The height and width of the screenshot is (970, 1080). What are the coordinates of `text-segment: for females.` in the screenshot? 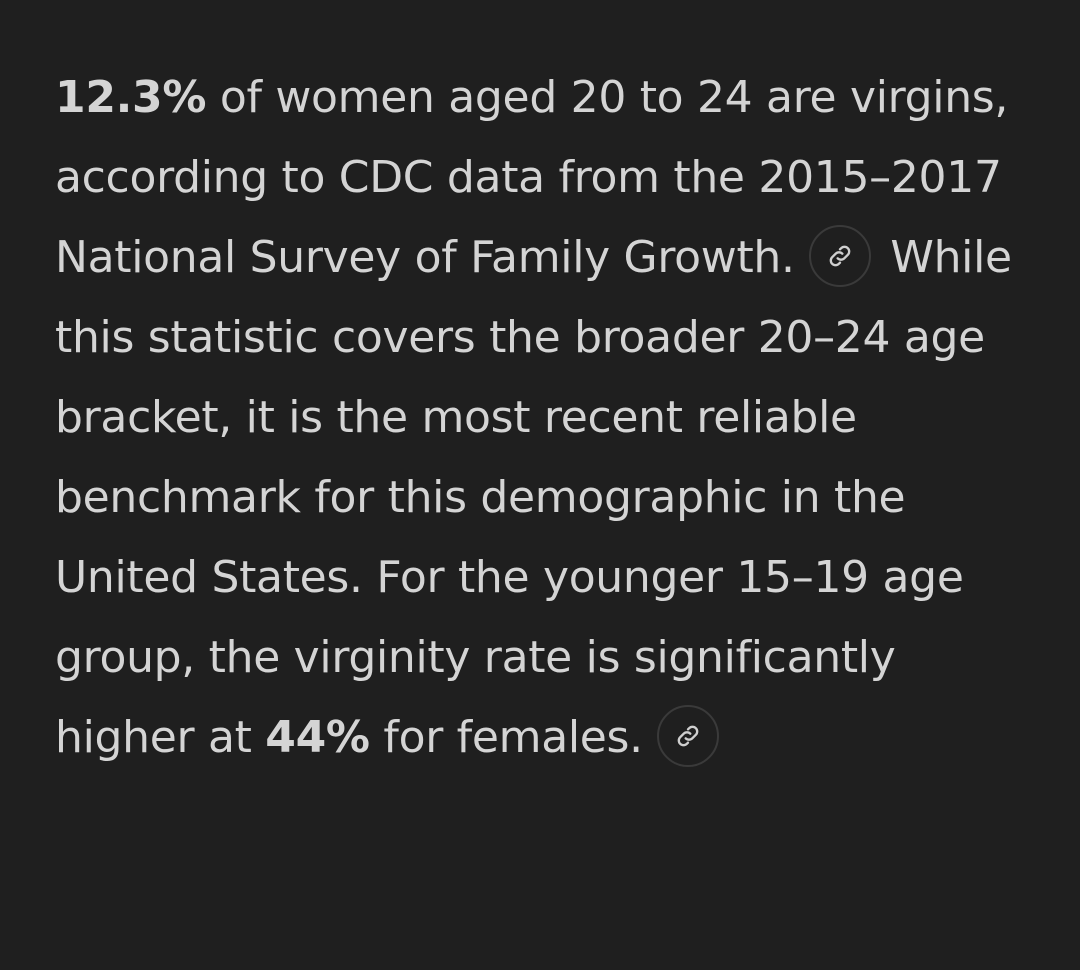 It's located at (506, 737).